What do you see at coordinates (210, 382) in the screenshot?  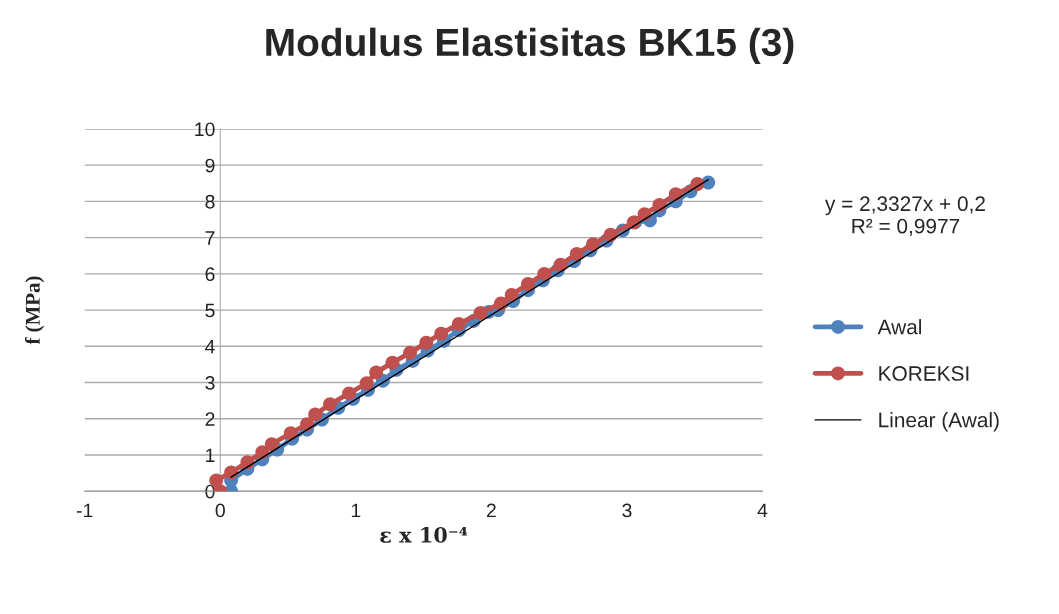 I see `y-tick-label: 3` at bounding box center [210, 382].